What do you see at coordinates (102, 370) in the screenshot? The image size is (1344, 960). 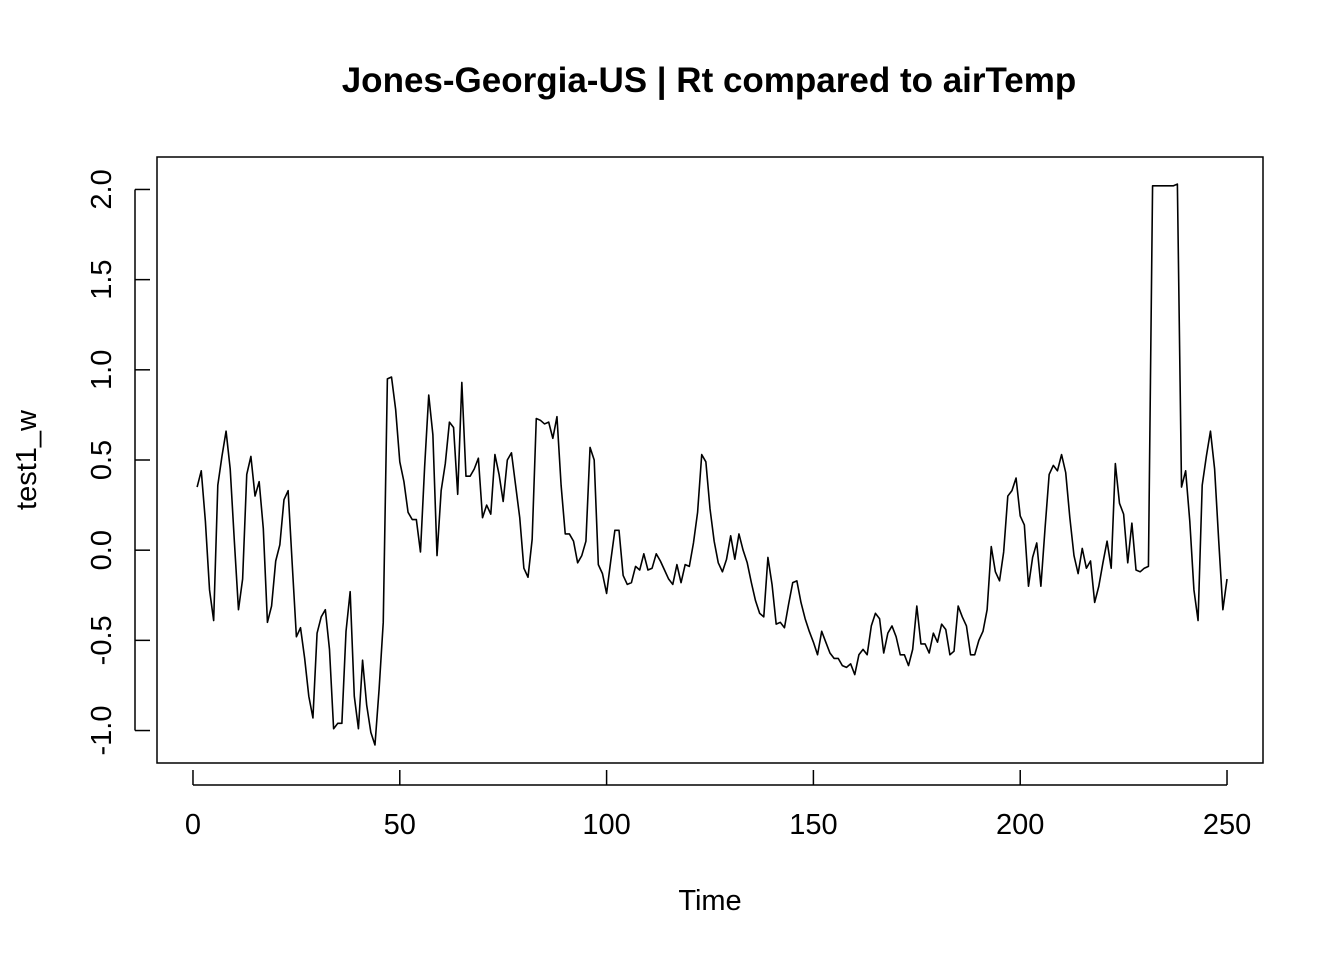 I see `y-tick-label: 1.0` at bounding box center [102, 370].